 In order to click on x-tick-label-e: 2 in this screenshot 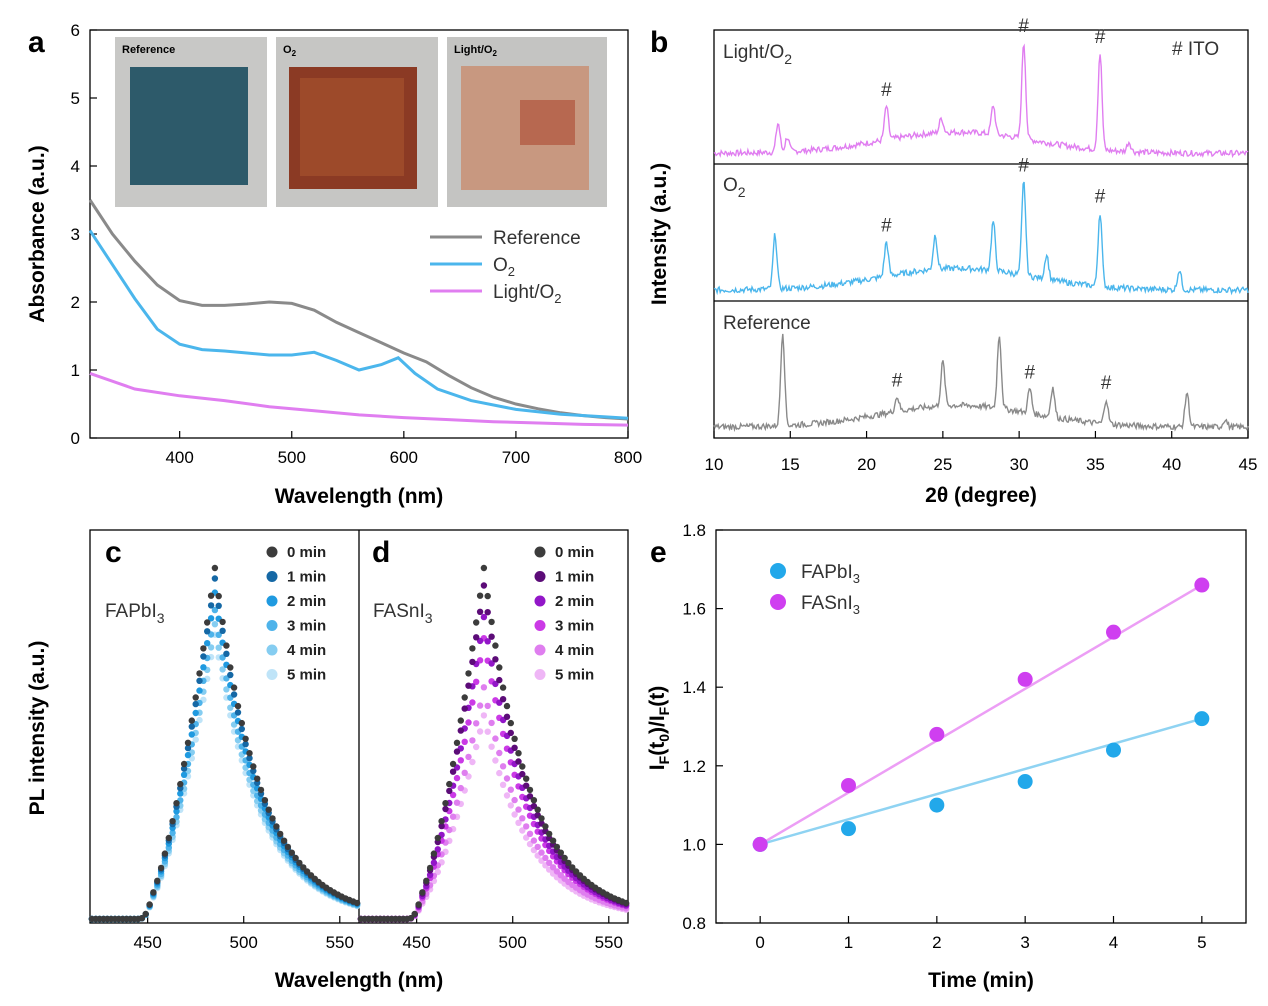, I will do `click(936, 942)`.